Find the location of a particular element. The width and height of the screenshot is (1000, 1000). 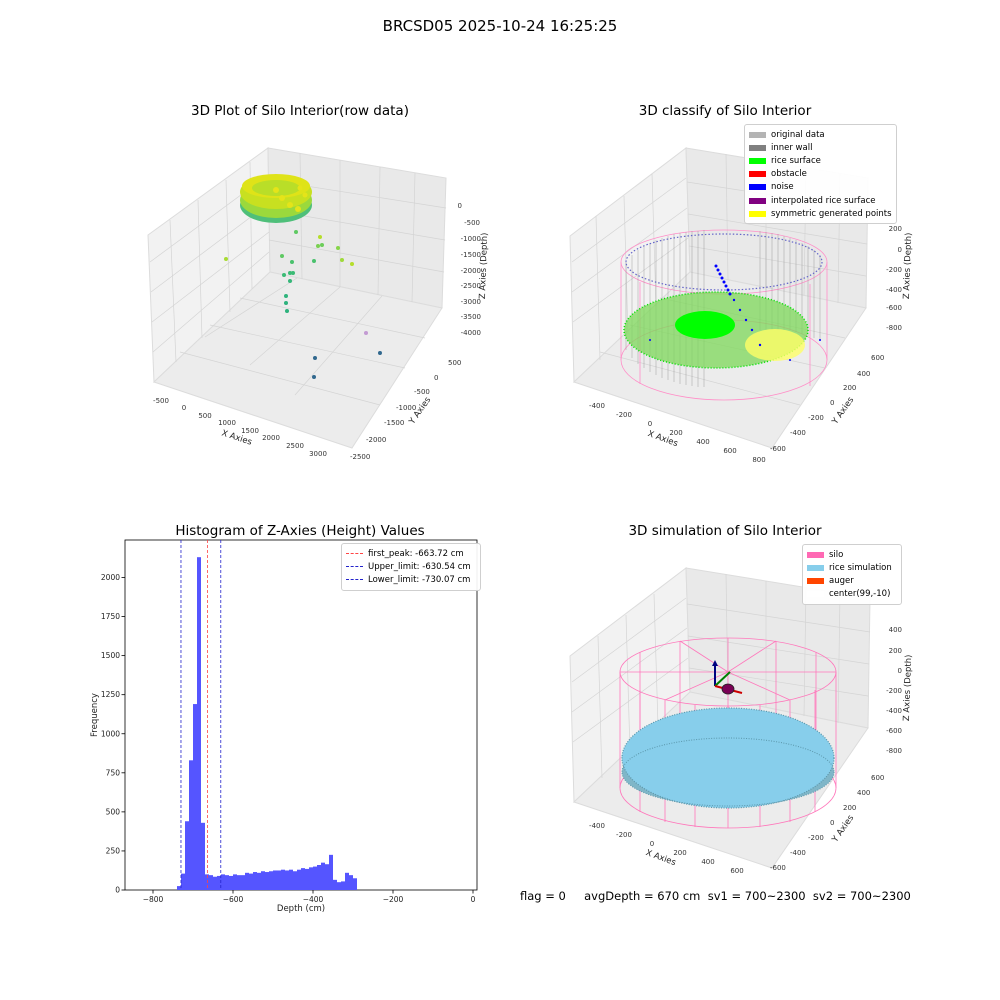

sim-y-tick: 0 is located at coordinates (832, 823).